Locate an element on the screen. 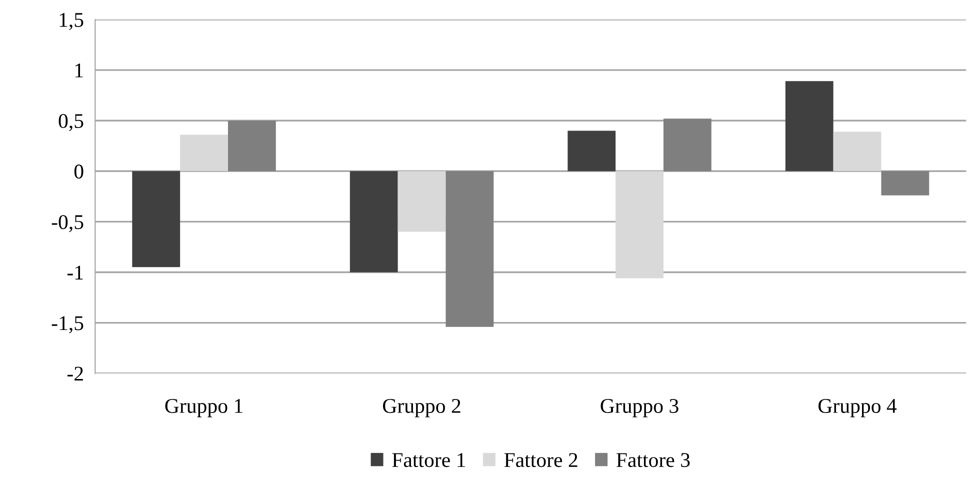 Image resolution: width=971 pixels, height=488 pixels. x-tick-label: Gruppo 1 is located at coordinates (203, 408).